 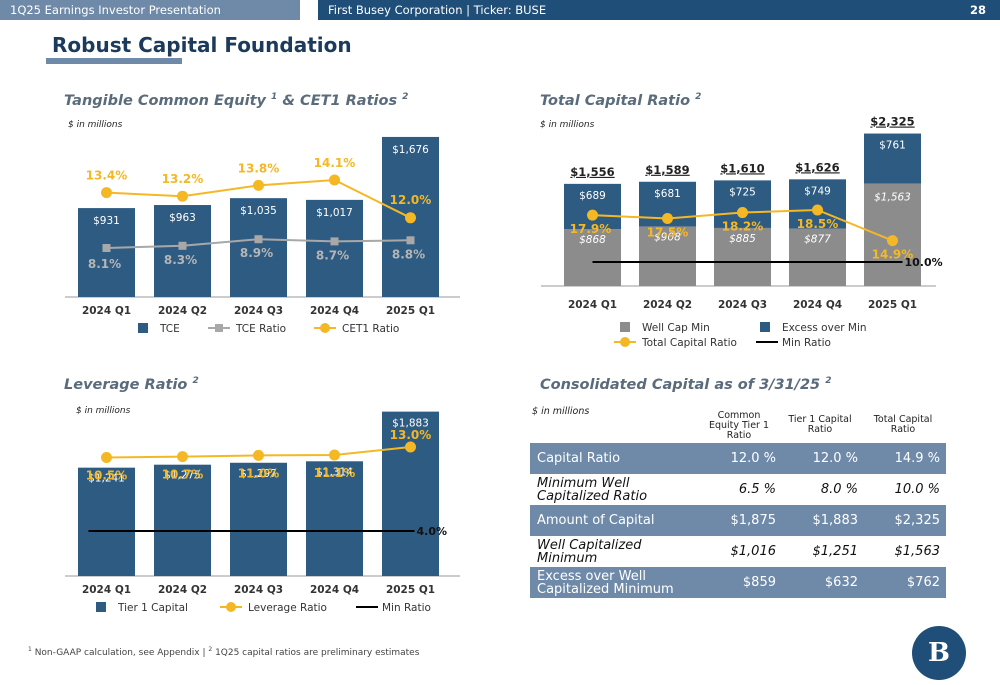 What do you see at coordinates (256, 253) in the screenshot?
I see `tce-ratio-label: 8.9%` at bounding box center [256, 253].